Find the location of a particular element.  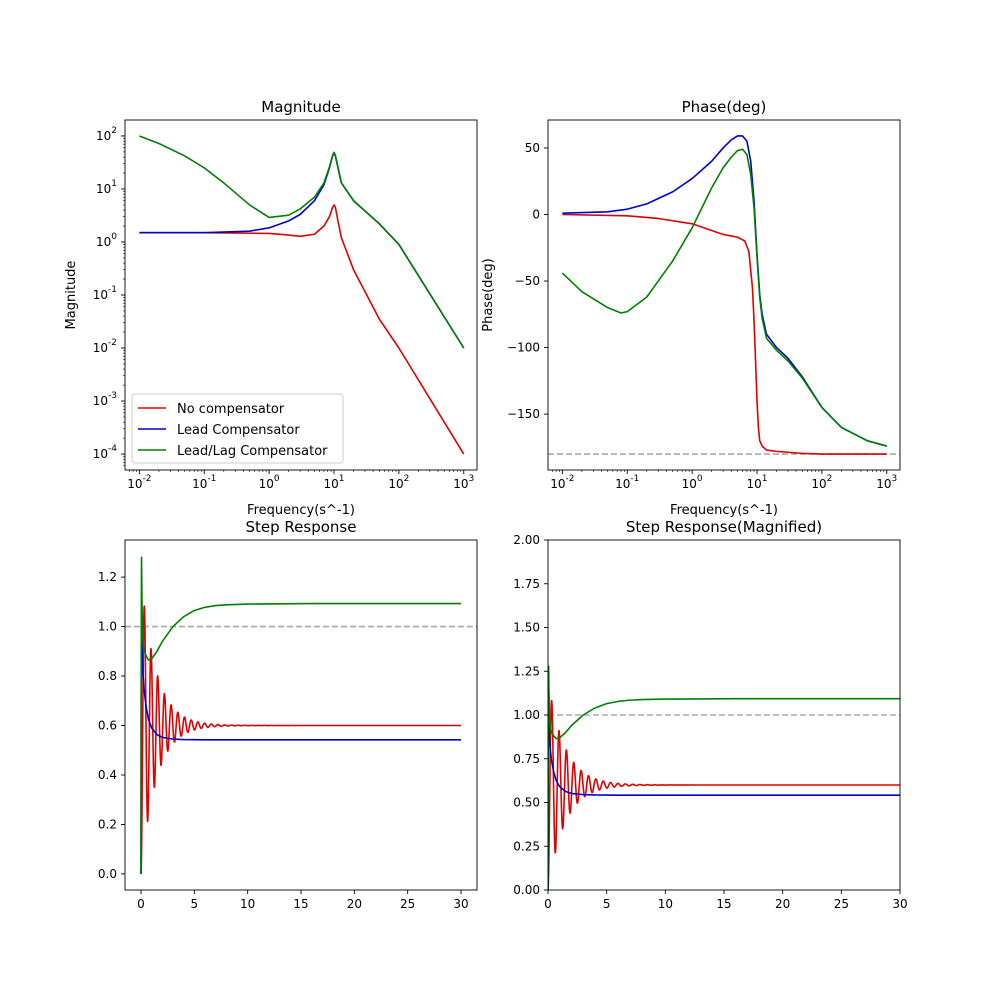

y-tick-label: 0.00 is located at coordinates (526, 890).